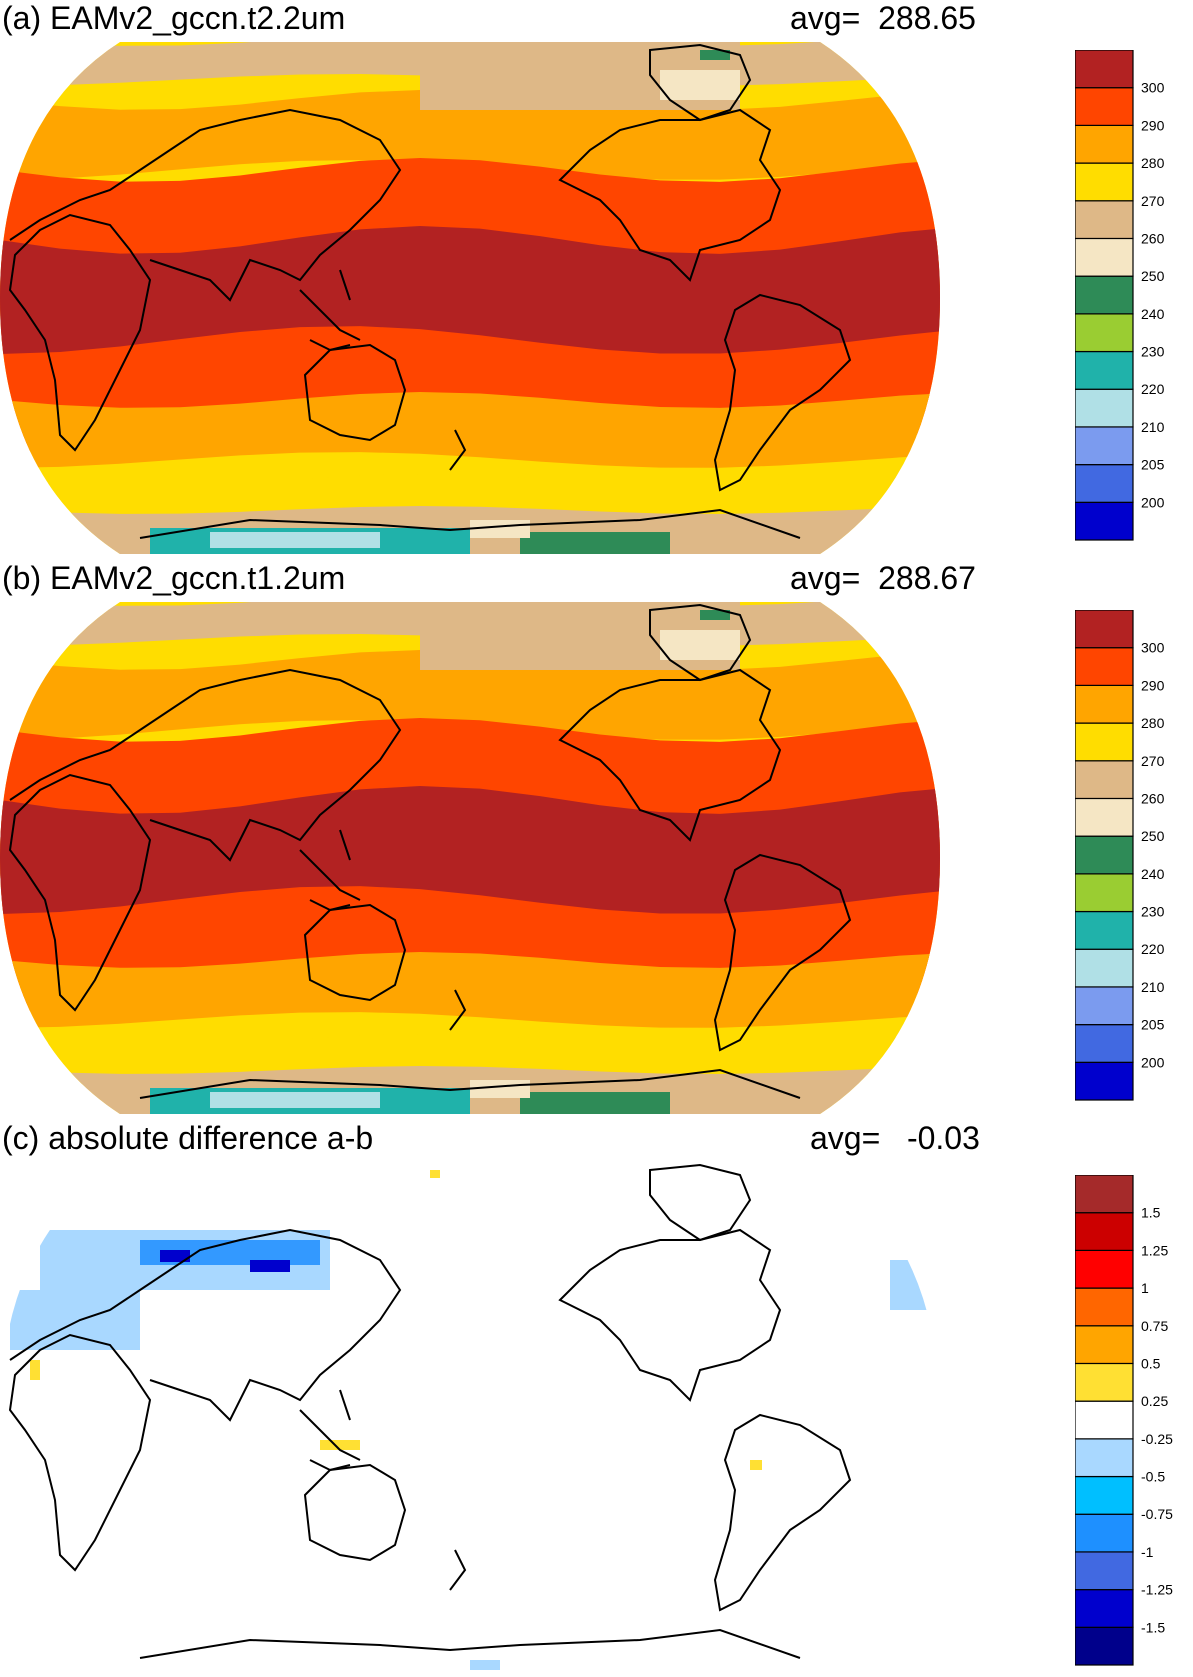 This screenshot has width=1193, height=1677. Describe the element at coordinates (1154, 1401) in the screenshot. I see `colorbar-tick-label: 0.25` at that location.